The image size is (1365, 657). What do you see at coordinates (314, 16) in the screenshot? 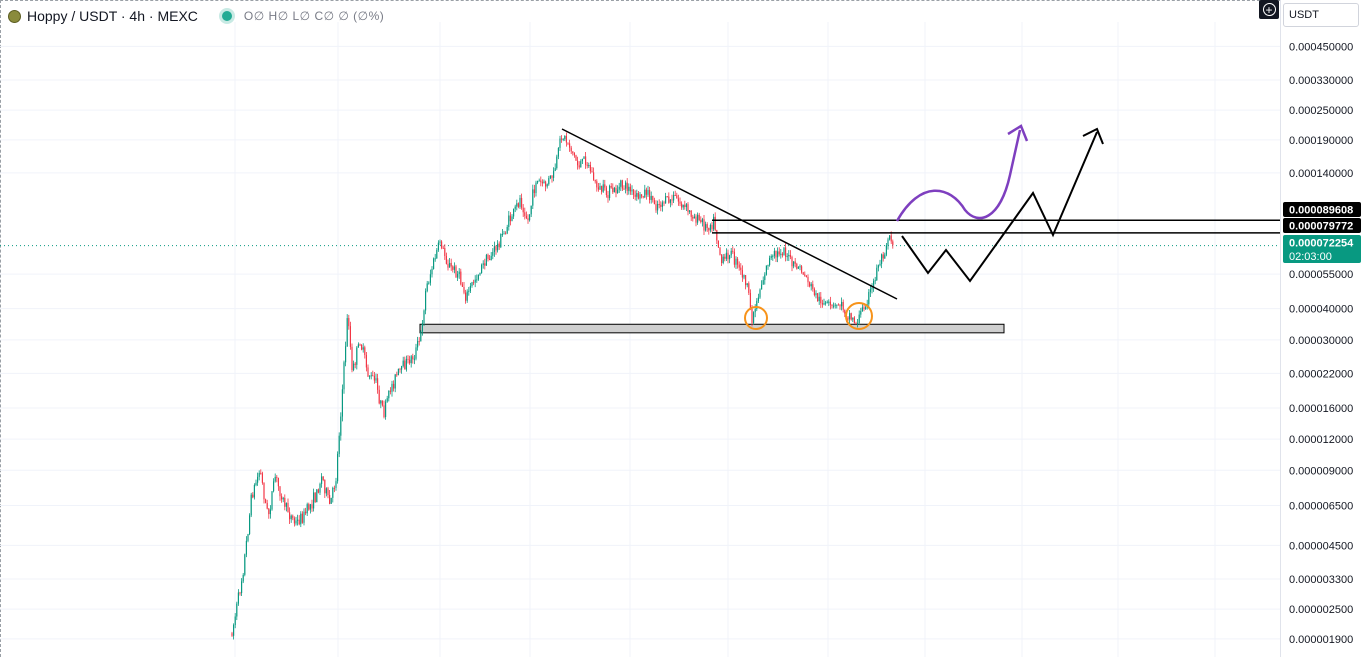
I see `ohlc-values: O∅ H∅ L∅ C∅ ∅ (∅%)` at bounding box center [314, 16].